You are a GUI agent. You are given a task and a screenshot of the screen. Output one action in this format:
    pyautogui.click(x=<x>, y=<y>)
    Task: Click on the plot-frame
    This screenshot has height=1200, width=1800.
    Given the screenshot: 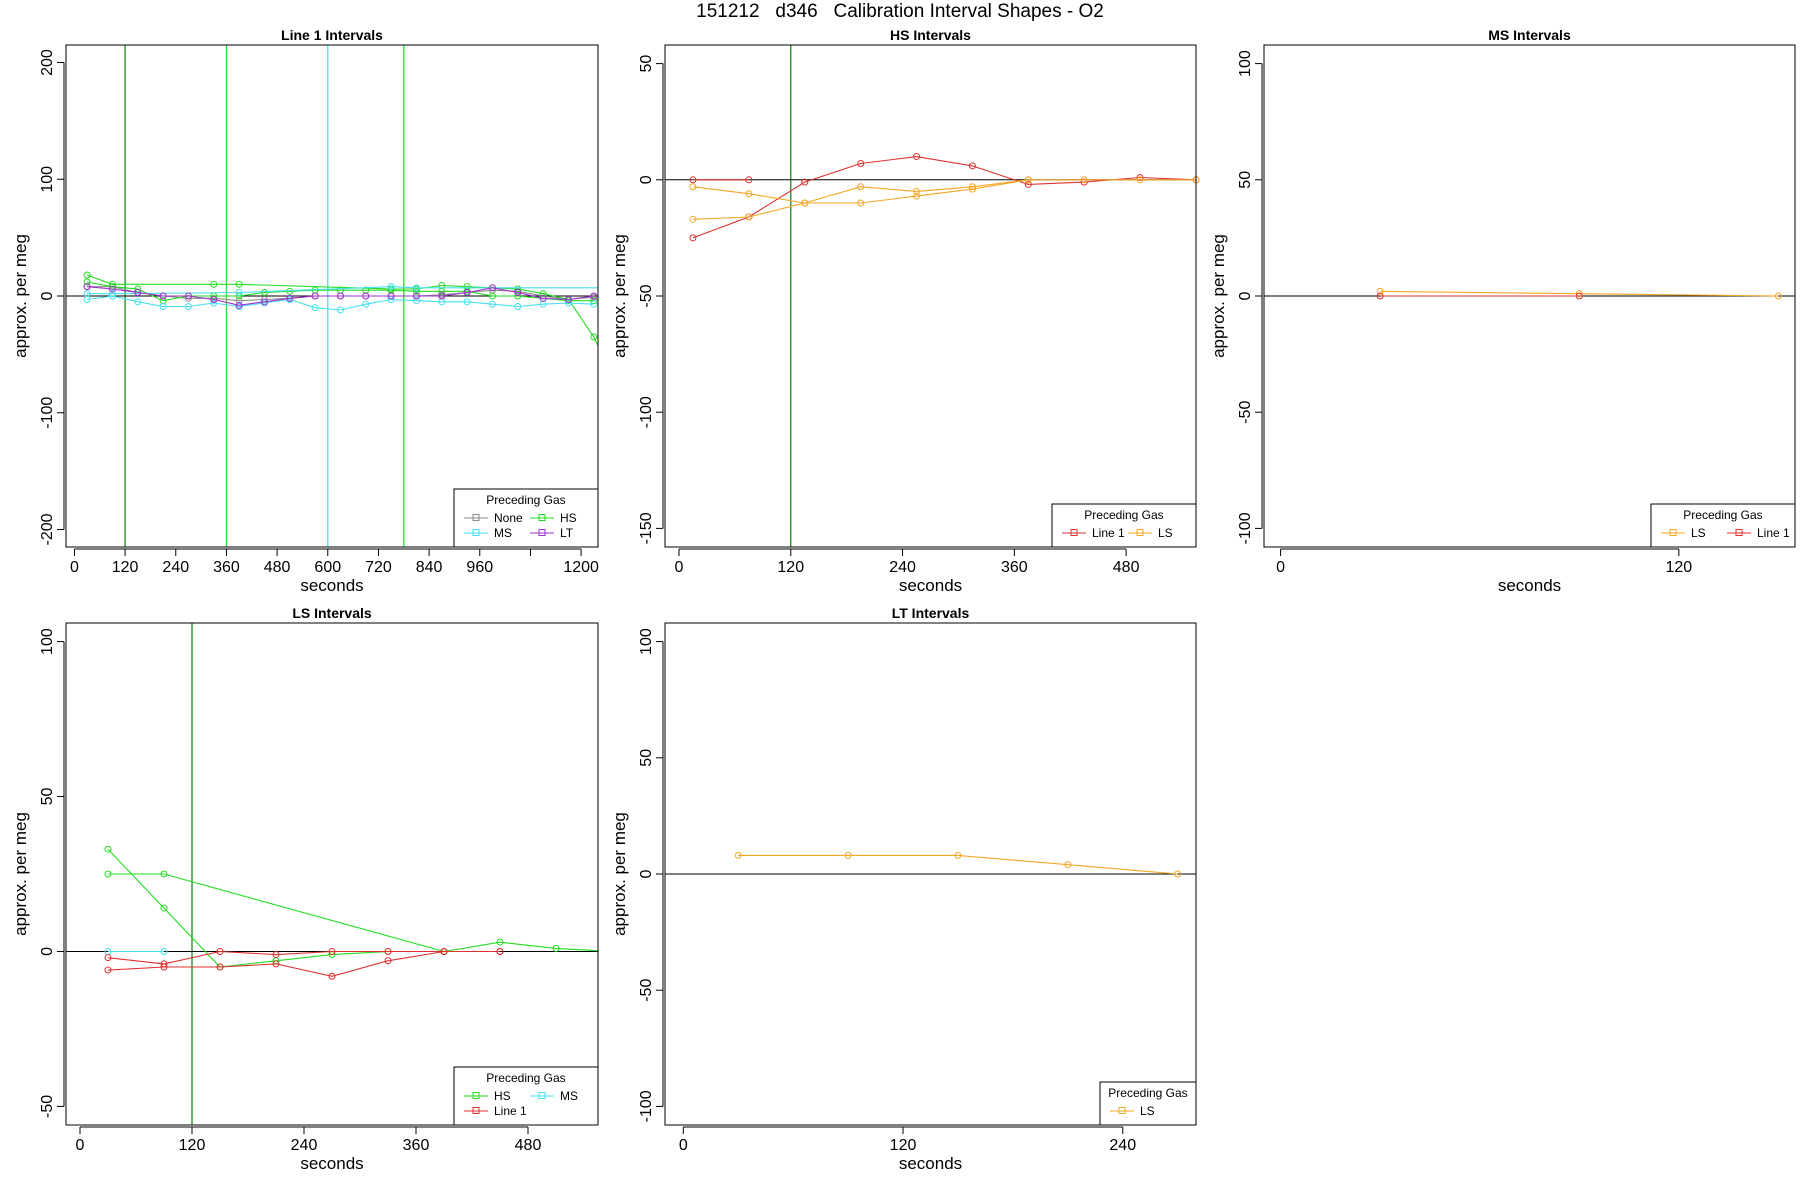 What is the action you would take?
    pyautogui.click(x=332, y=874)
    